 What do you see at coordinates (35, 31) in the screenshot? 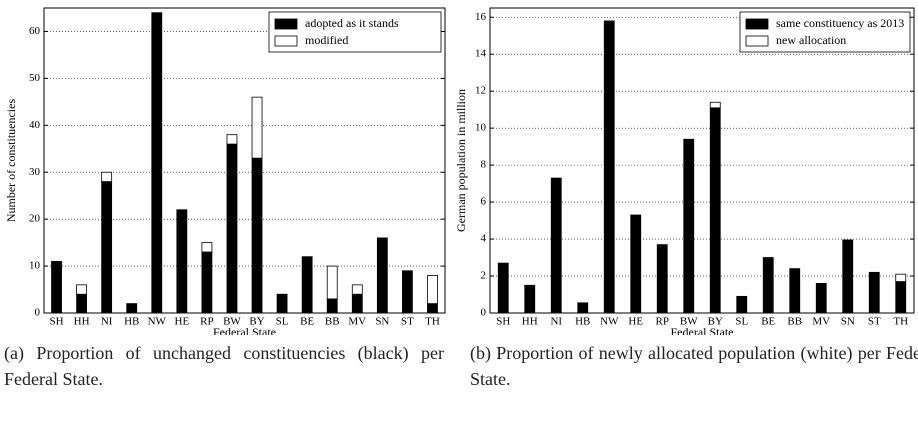
I see `y-tick-label: 60` at bounding box center [35, 31].